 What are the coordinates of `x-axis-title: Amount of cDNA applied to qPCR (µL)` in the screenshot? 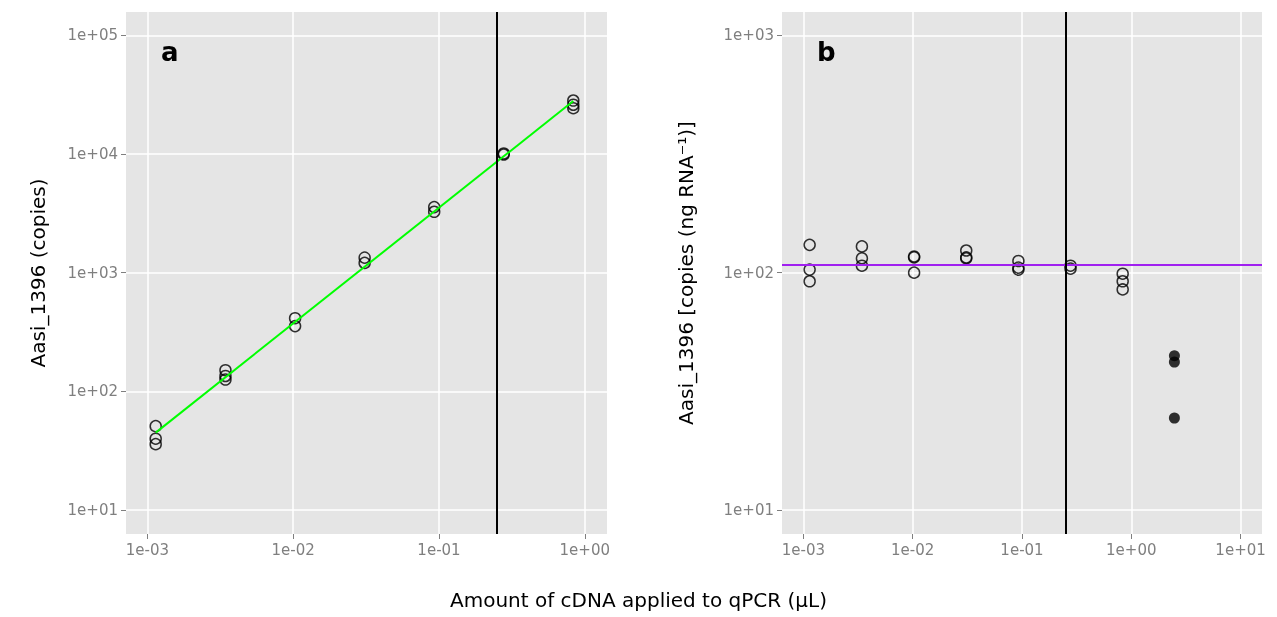 It's located at (638, 600).